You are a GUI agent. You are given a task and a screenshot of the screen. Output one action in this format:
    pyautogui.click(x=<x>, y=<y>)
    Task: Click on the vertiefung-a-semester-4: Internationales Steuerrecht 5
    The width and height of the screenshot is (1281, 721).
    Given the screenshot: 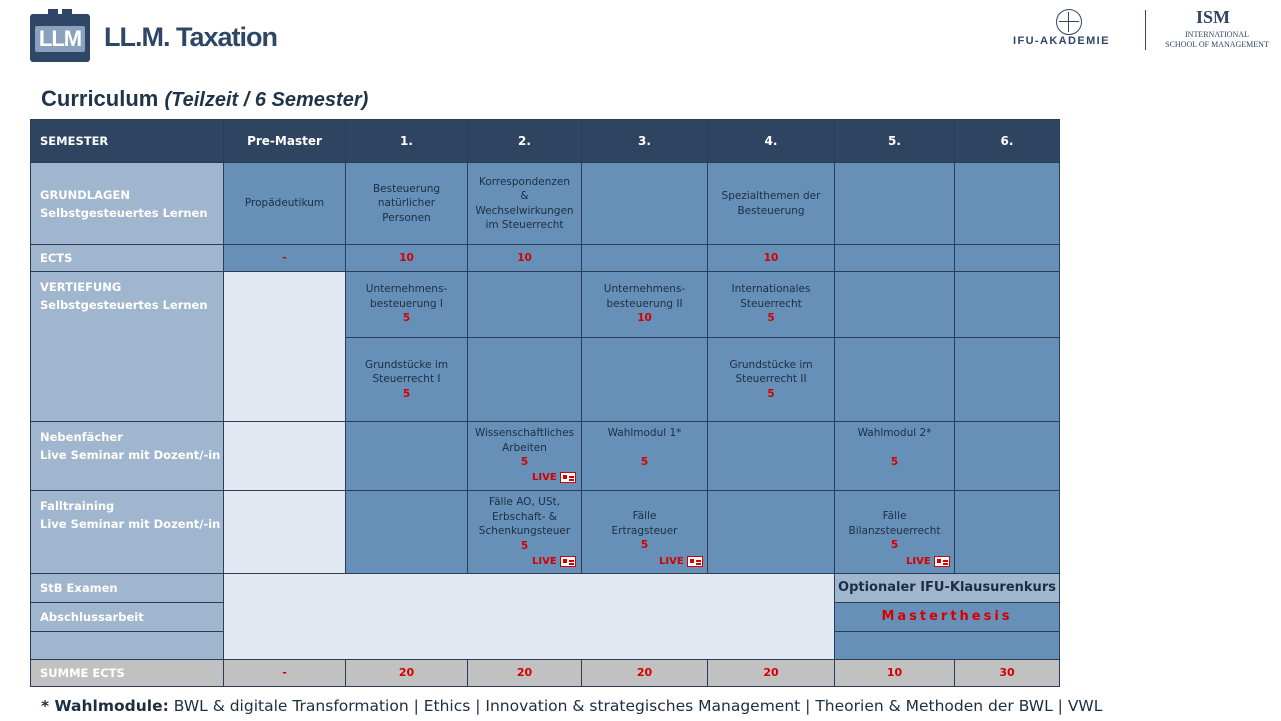 What is the action you would take?
    pyautogui.click(x=771, y=304)
    